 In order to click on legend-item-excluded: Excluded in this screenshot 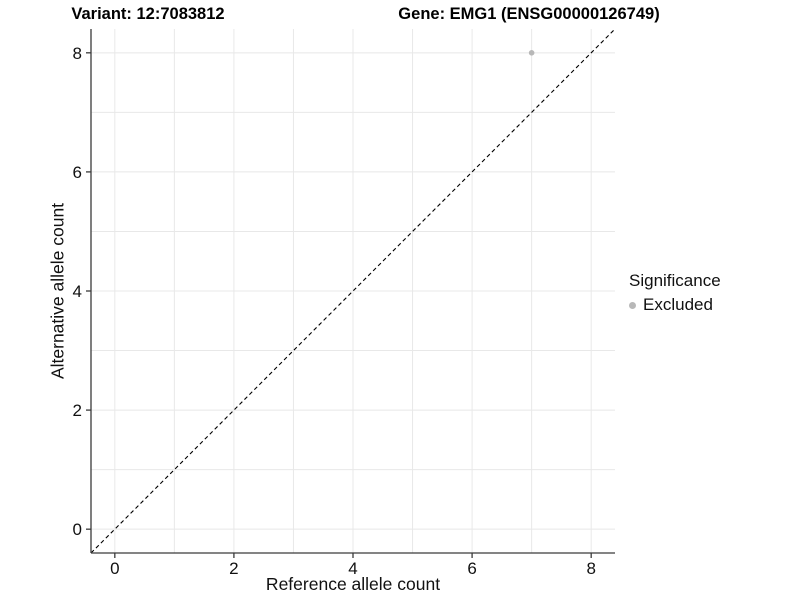, I will do `click(675, 305)`.